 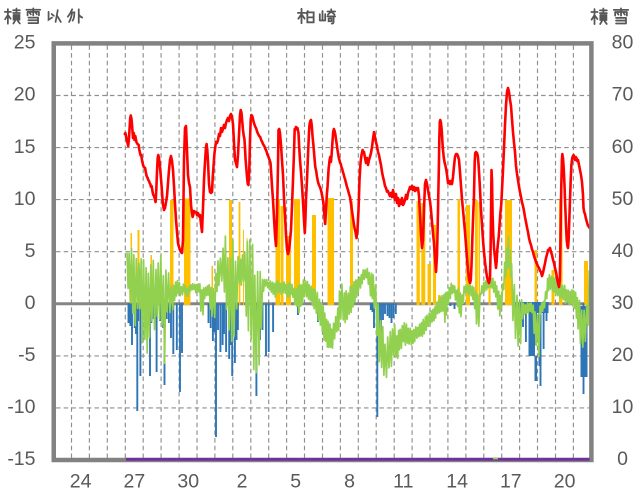 I want to click on svg-text: 11, so click(x=403, y=482).